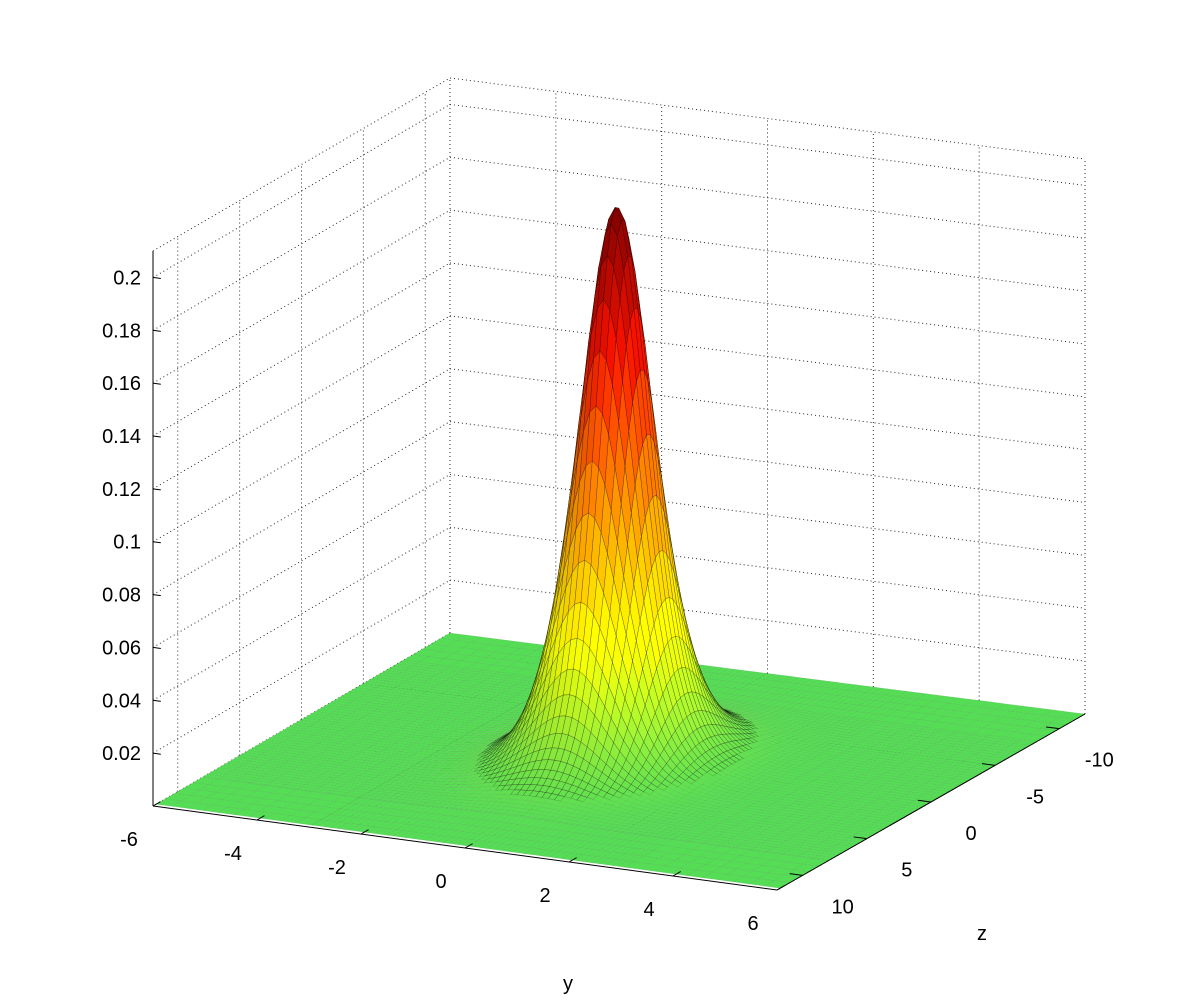 The image size is (1200, 1005). What do you see at coordinates (906, 871) in the screenshot?
I see `y-tick-label: 5` at bounding box center [906, 871].